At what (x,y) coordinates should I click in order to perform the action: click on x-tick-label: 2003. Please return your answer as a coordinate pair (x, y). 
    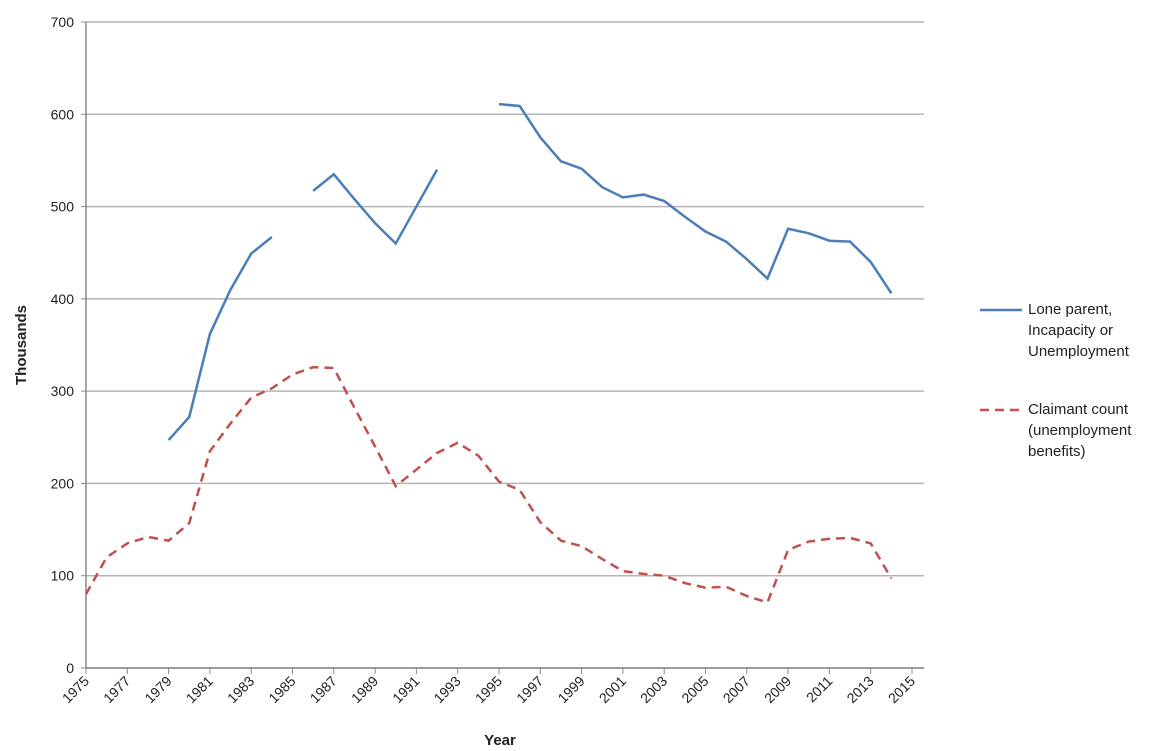
    Looking at the image, I should click on (653, 689).